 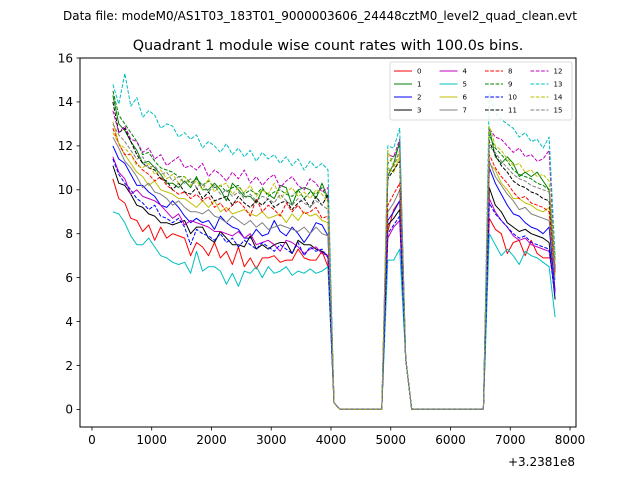 I want to click on y-tick-label: 6, so click(x=69, y=278).